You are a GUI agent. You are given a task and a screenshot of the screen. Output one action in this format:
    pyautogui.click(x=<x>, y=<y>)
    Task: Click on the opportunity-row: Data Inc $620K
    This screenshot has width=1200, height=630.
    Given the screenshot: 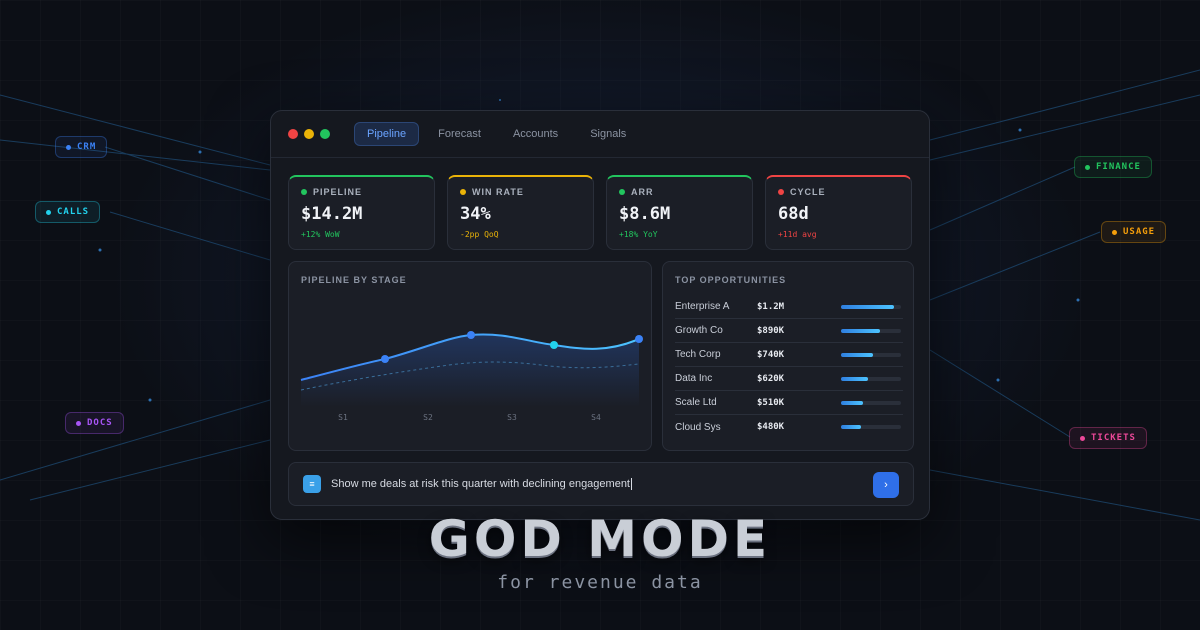 What is the action you would take?
    pyautogui.click(x=789, y=379)
    